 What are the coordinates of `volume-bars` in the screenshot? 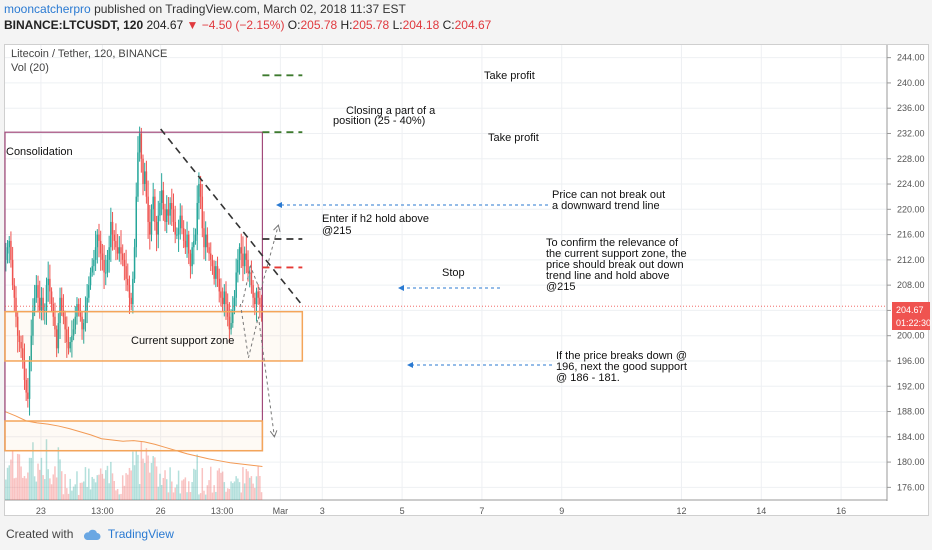 It's located at (133, 455).